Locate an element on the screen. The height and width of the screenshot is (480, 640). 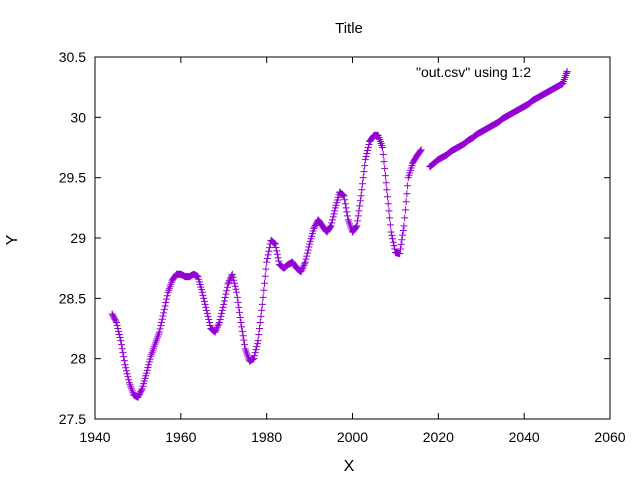
y-axis-label: Y is located at coordinates (12, 239).